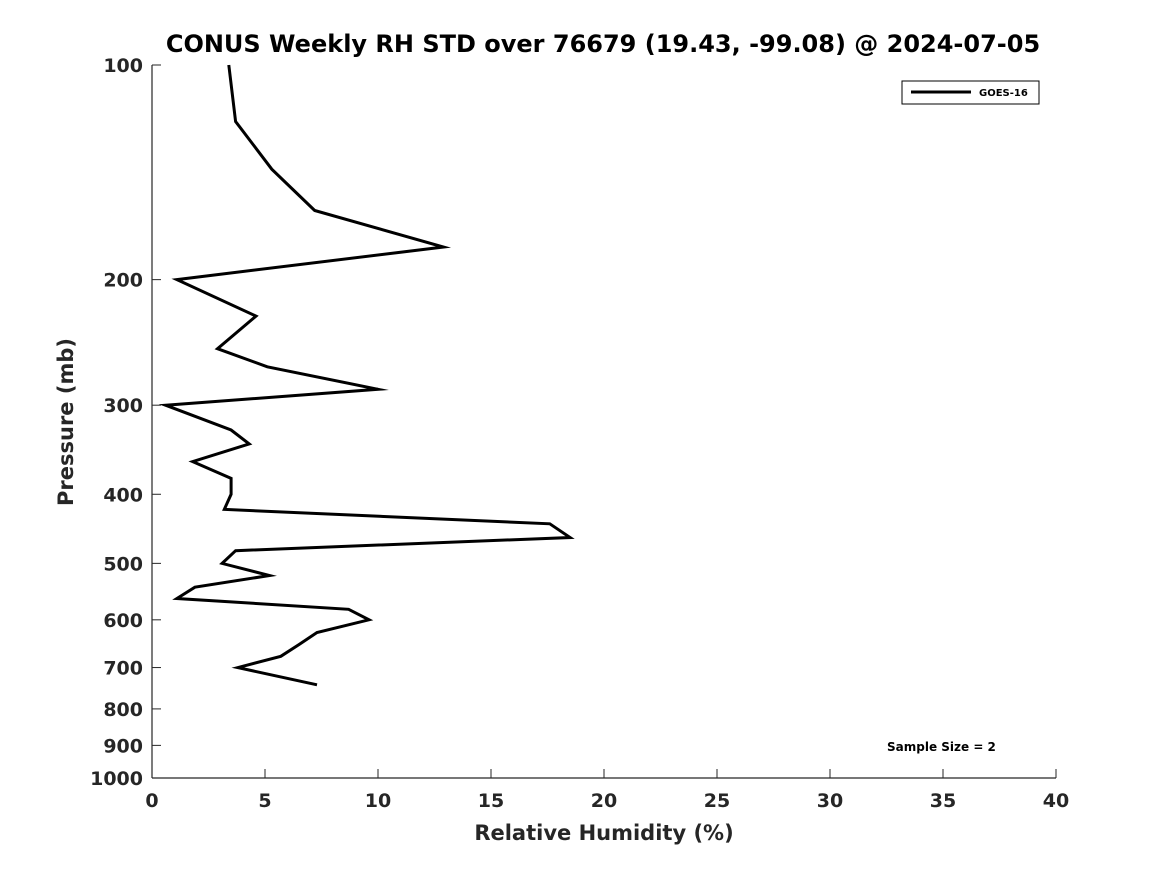 This screenshot has height=875, width=1167. Describe the element at coordinates (491, 801) in the screenshot. I see `x-tick-label: 15` at that location.